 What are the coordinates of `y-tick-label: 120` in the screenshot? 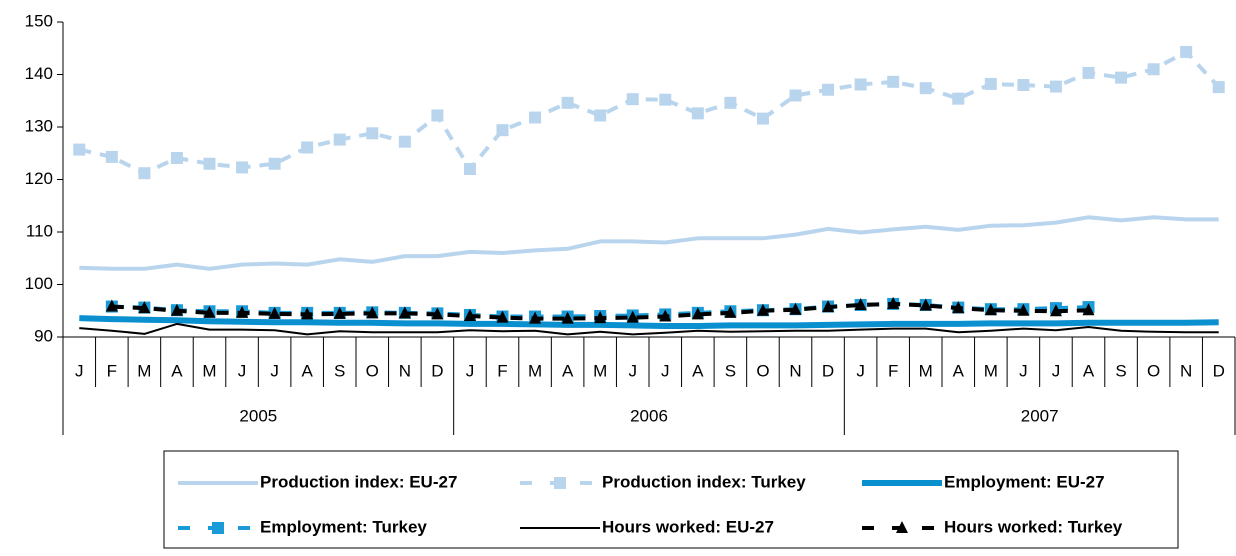 It's located at (39, 178).